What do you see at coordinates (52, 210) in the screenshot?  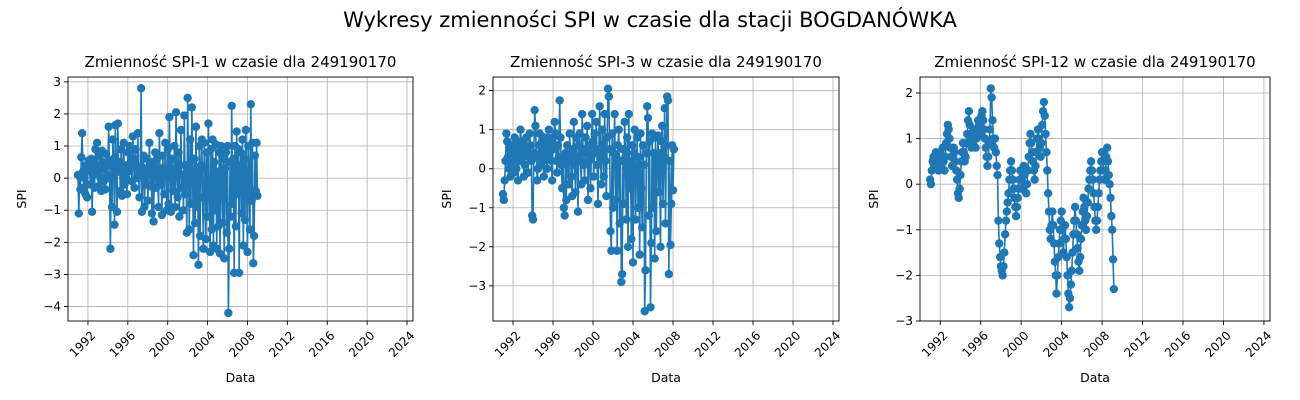 I see `y-tick-label: −1` at bounding box center [52, 210].